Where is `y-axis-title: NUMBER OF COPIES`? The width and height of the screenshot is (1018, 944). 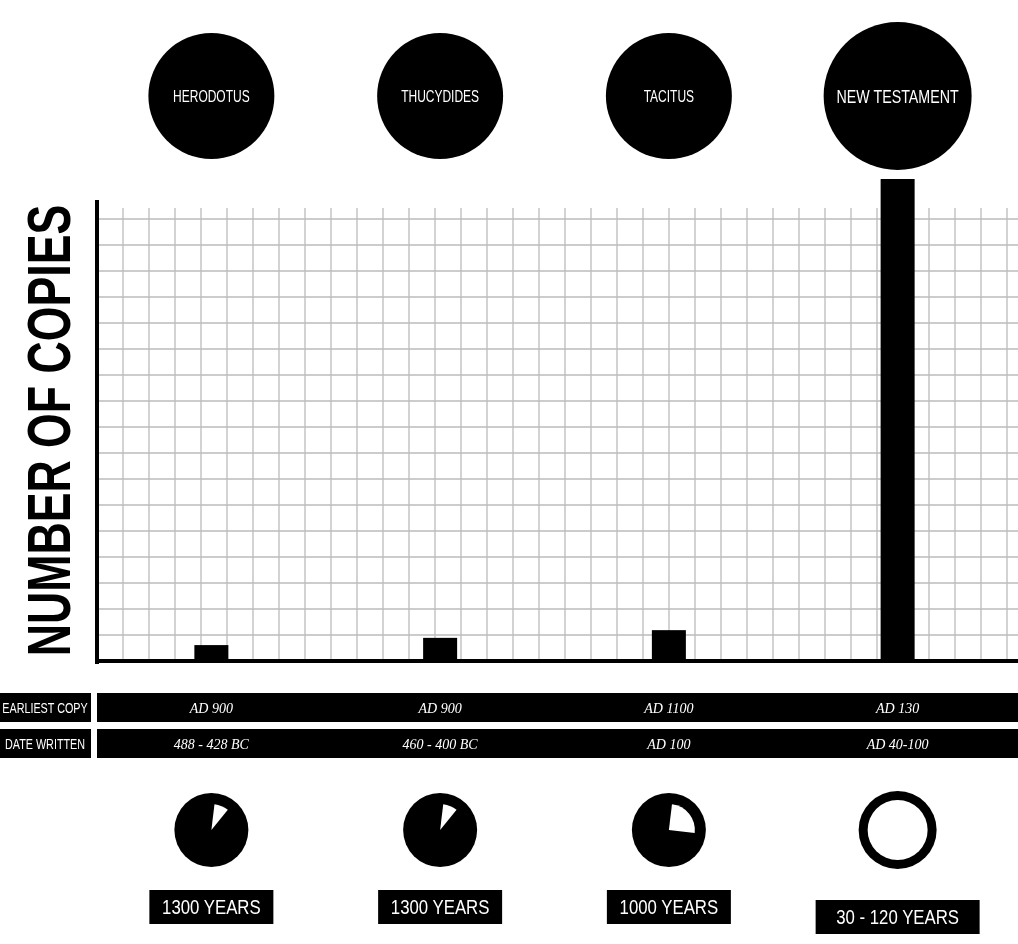 y-axis-title: NUMBER OF COPIES is located at coordinates (48, 430).